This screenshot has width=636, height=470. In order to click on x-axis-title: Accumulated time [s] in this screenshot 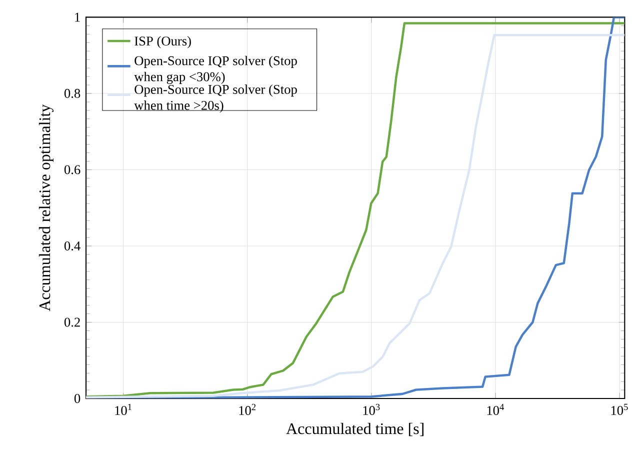, I will do `click(355, 429)`.